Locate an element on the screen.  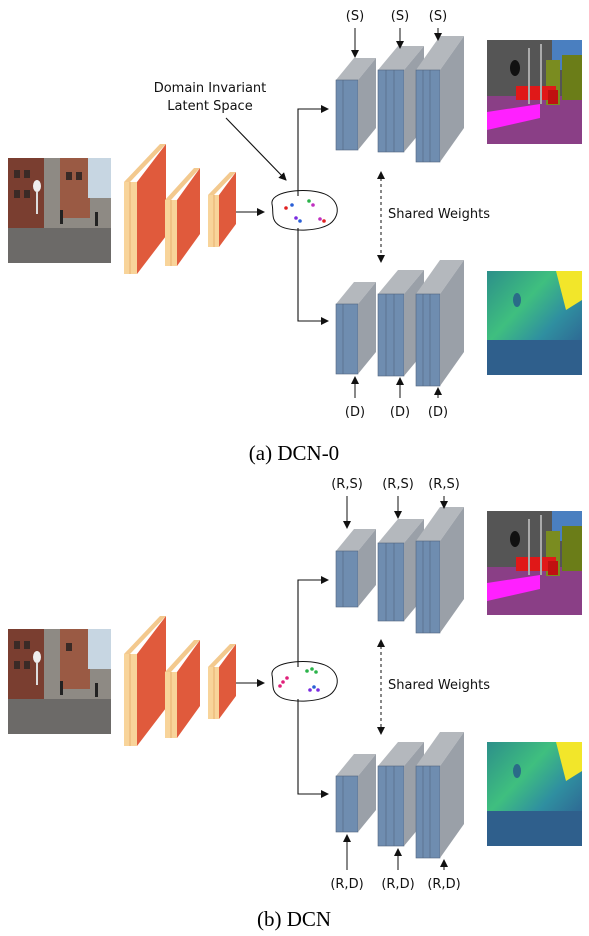
branch-to-depth-arrow-b is located at coordinates (313, 748).